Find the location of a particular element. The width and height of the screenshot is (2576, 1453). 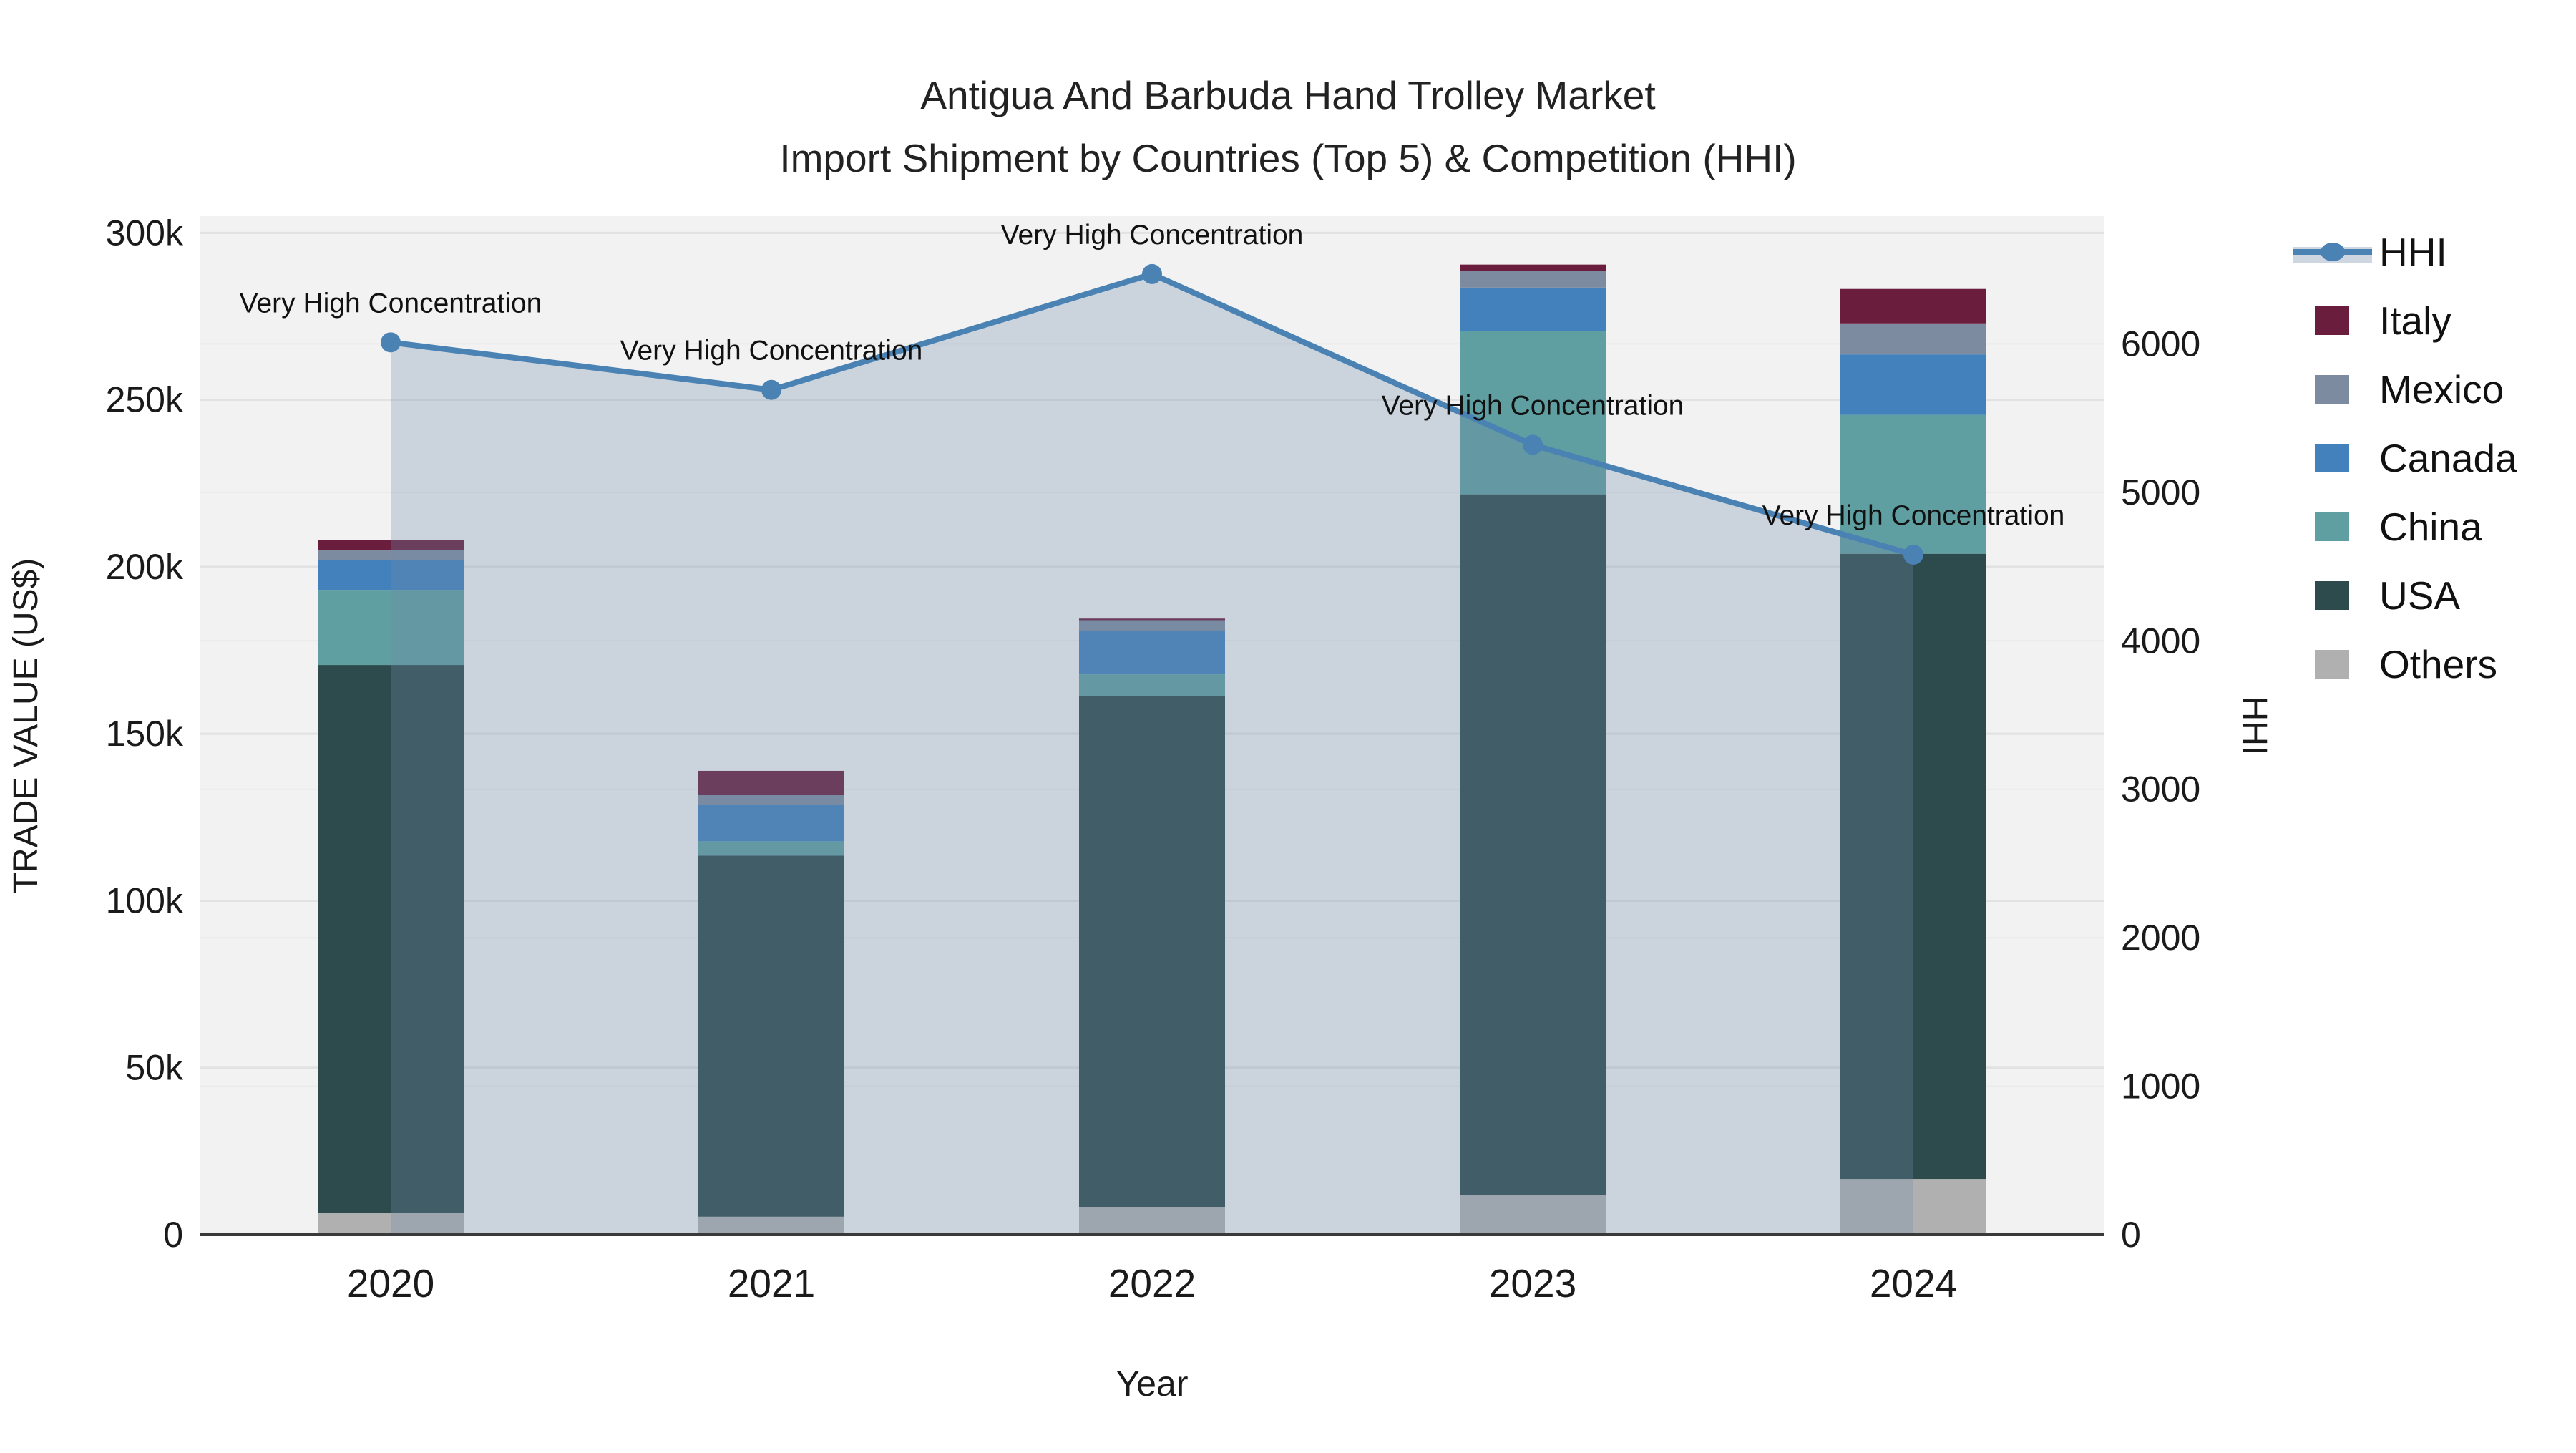

annotation-2020: Very High Concentration is located at coordinates (391, 303).